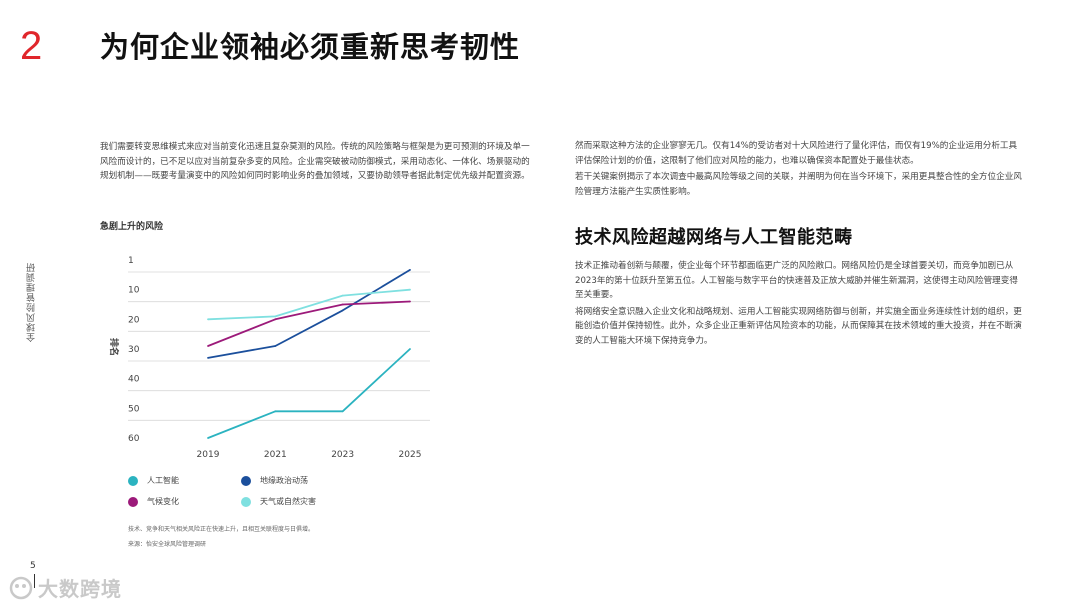 The image size is (1080, 608). I want to click on line-chart: 1 10 20 30 40 50 60 2019 2021 2023 2025 排名, so click(269, 358).